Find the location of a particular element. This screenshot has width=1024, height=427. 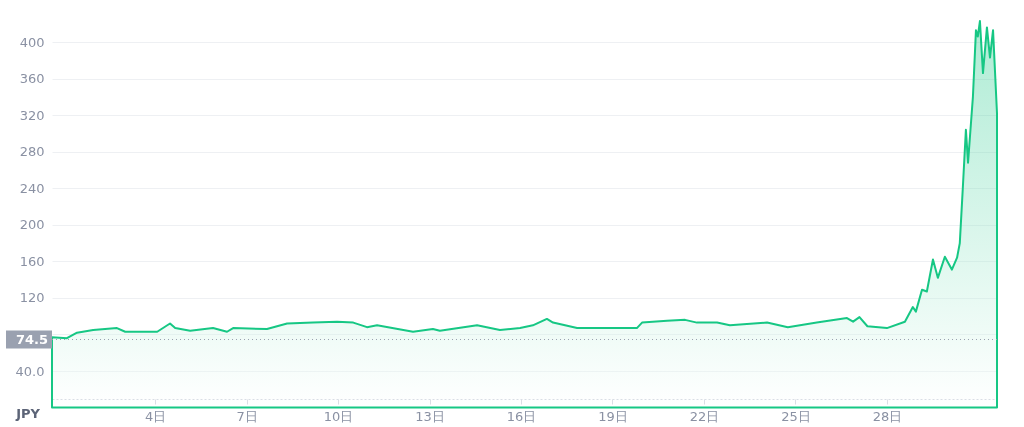

y-tick-label: 160 is located at coordinates (32, 261).